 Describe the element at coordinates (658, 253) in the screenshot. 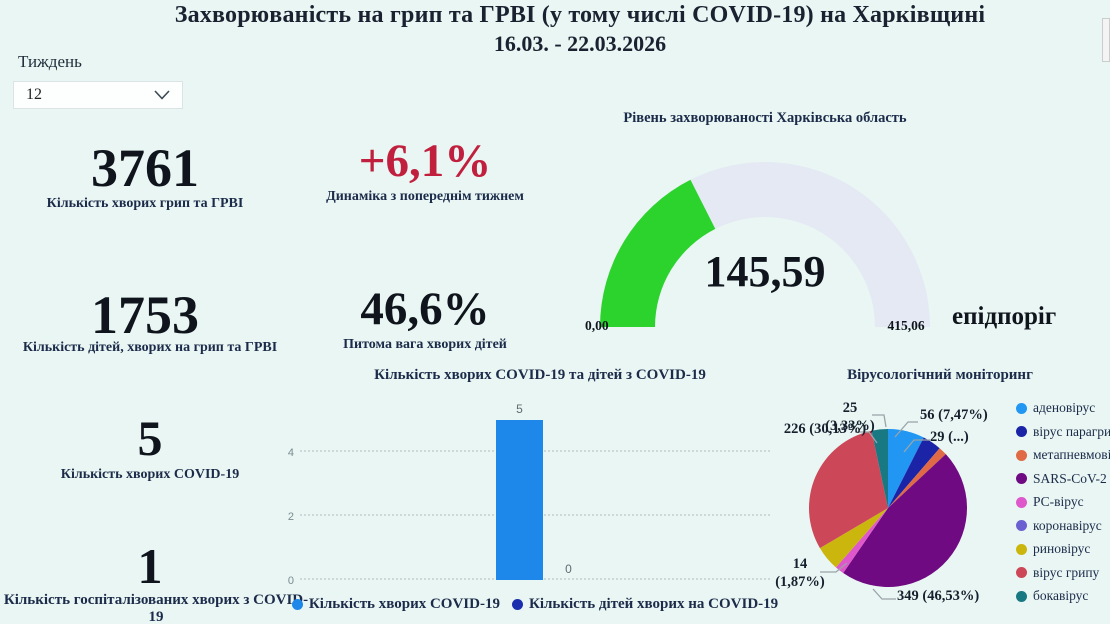

I see `gauge-segment` at that location.